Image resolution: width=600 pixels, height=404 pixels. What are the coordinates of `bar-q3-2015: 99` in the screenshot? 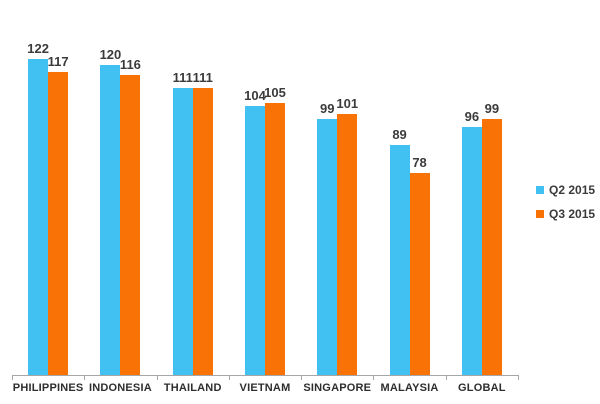 It's located at (491, 238).